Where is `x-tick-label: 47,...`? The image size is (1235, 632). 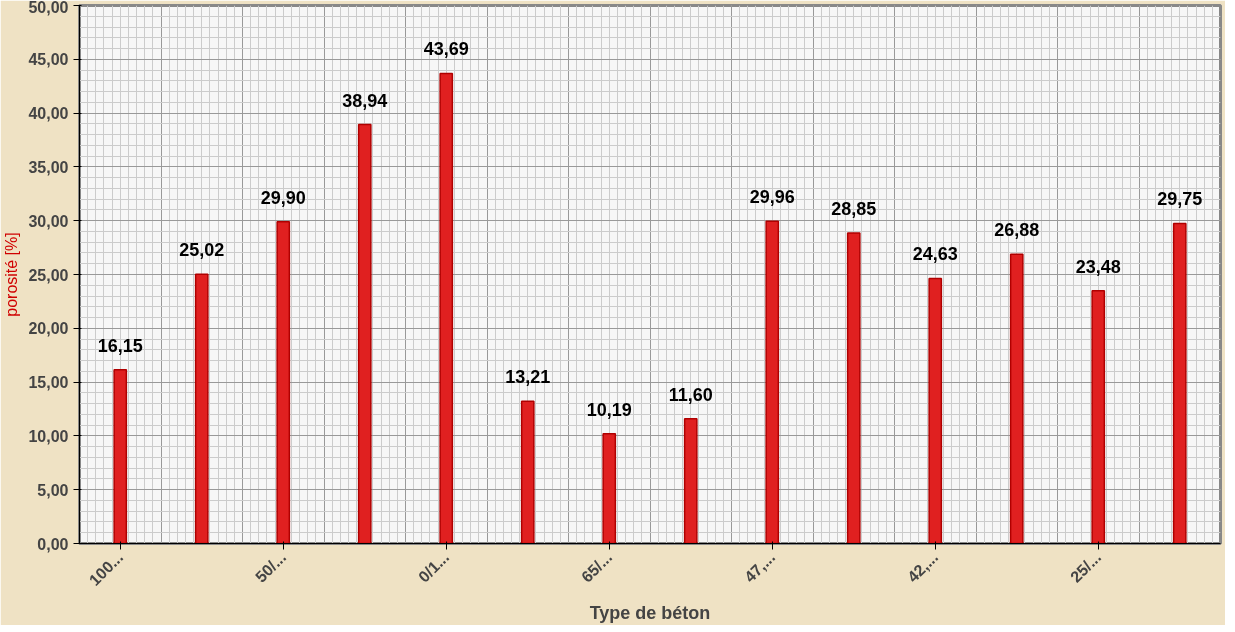
x-tick-label: 47,... is located at coordinates (760, 567).